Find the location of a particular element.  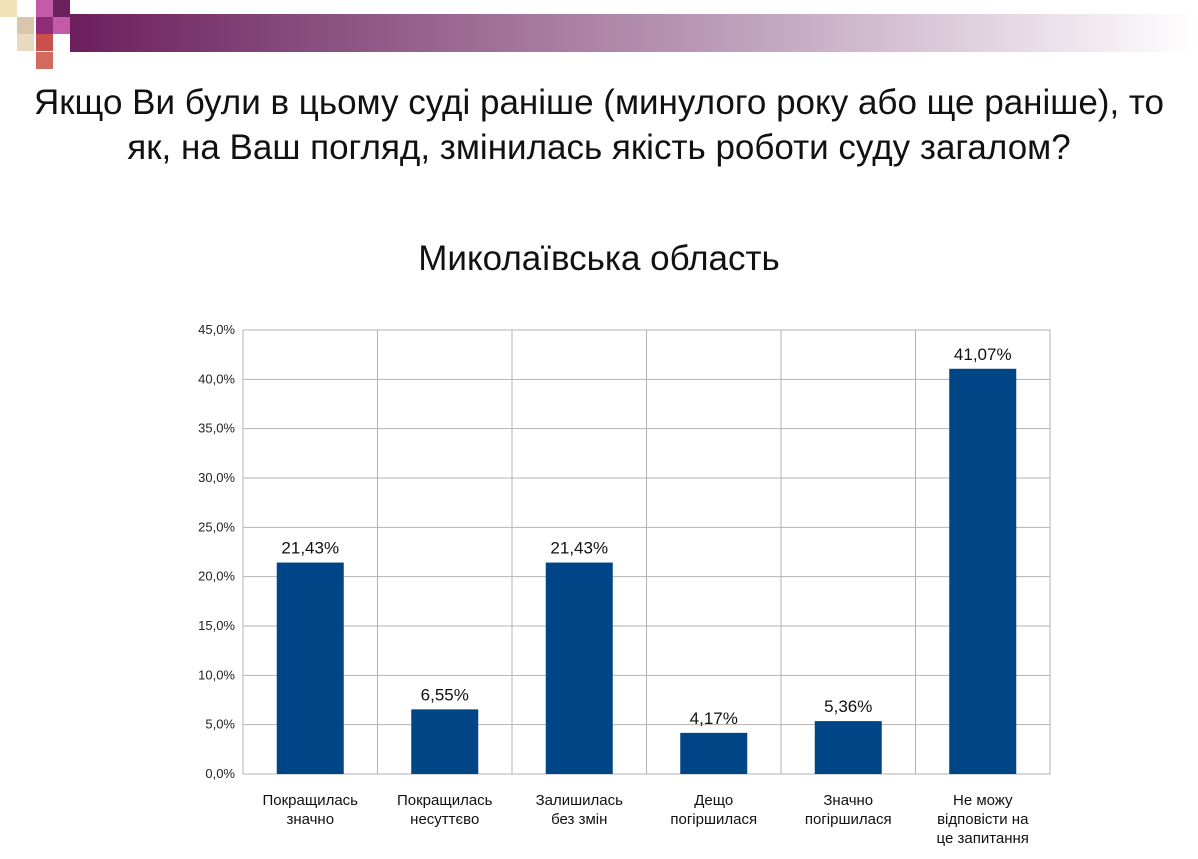

chart-subtitle: Миколаївська область is located at coordinates (599, 258).